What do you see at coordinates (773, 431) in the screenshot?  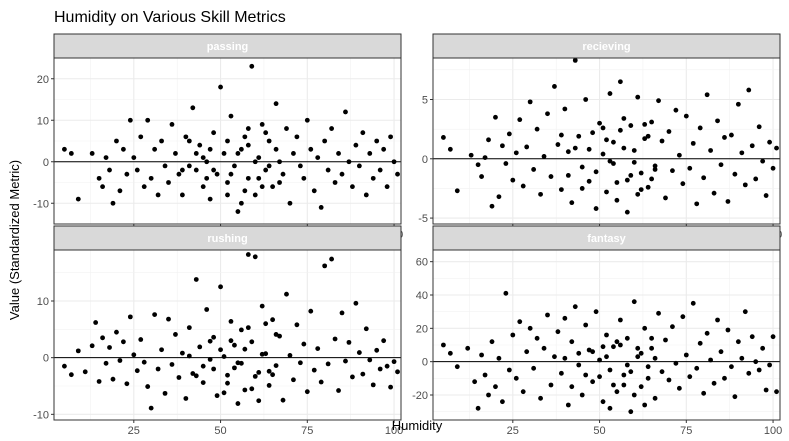 I see `x-tick-label: 100` at bounding box center [773, 431].